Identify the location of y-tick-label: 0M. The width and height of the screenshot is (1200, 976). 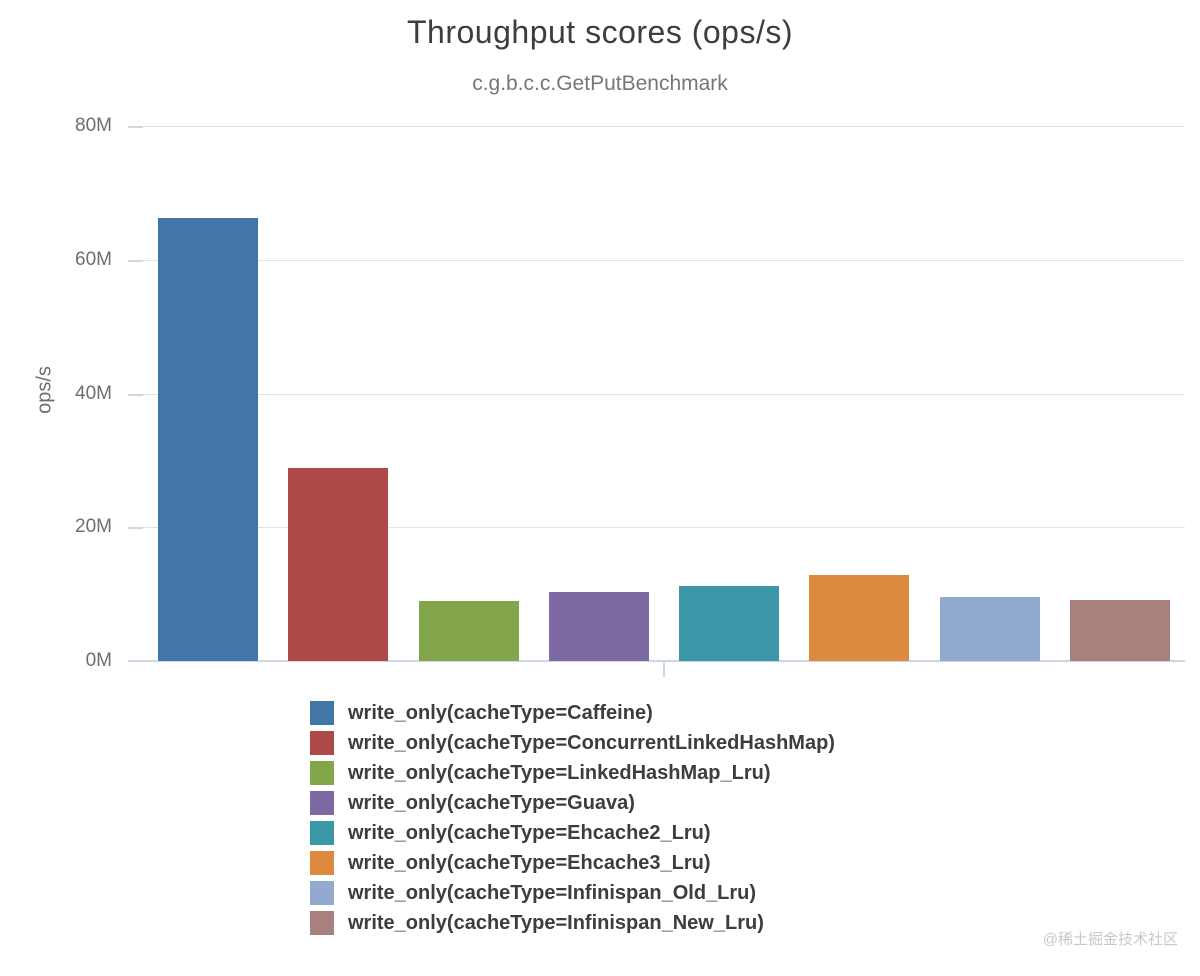
(98, 660).